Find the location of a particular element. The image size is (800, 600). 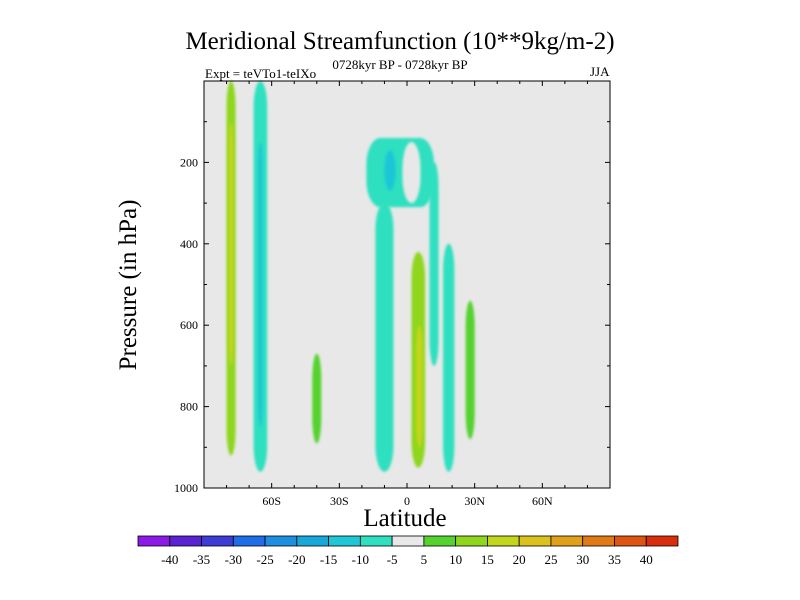

colorbar-label: -25 is located at coordinates (264, 559).